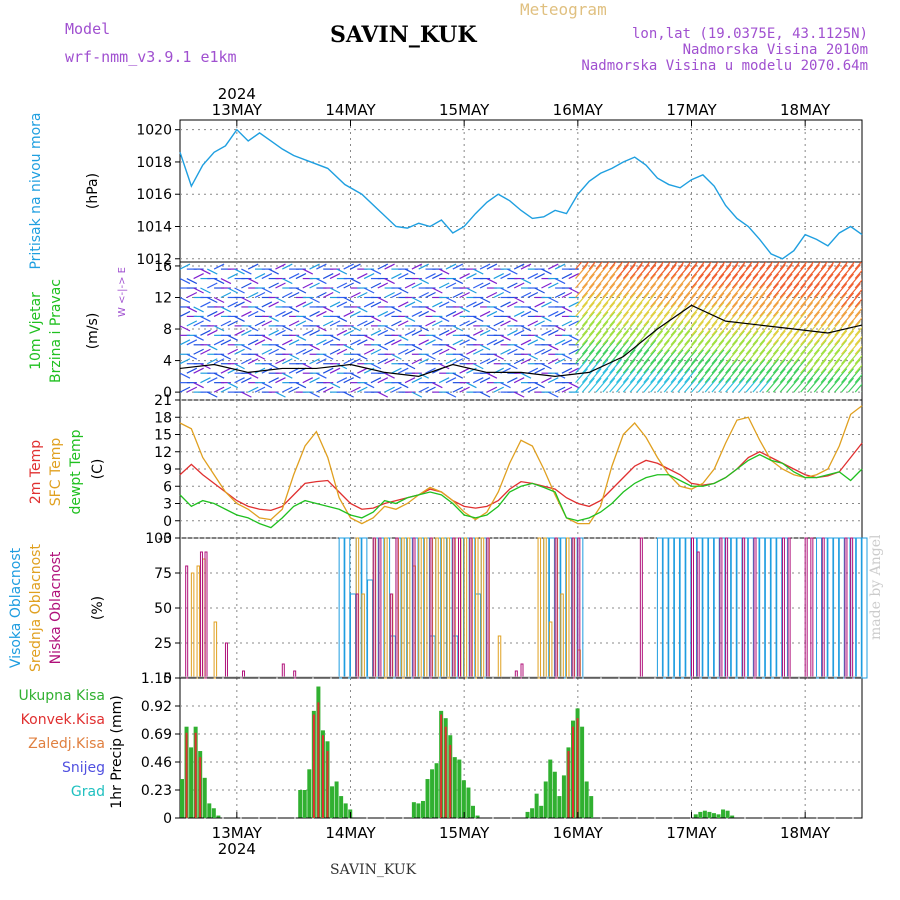 This screenshot has width=900, height=900. I want to click on precipitation-ytick-label: 0.69, so click(156, 735).